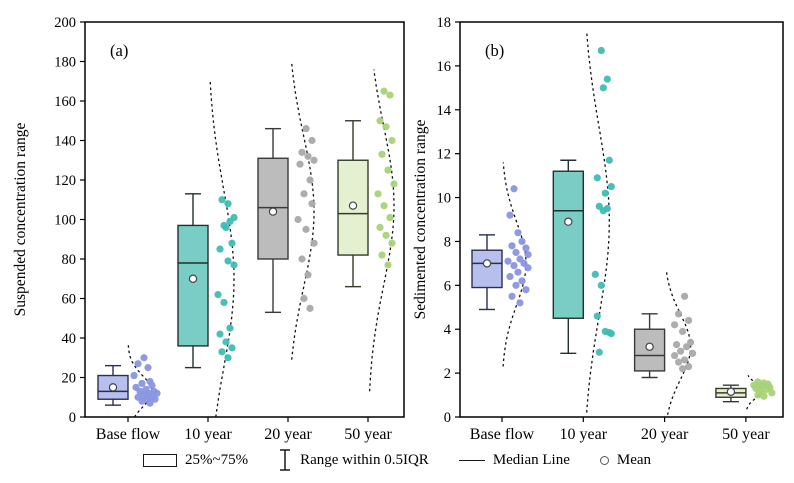  Describe the element at coordinates (420, 220) in the screenshot. I see `y-axis-title: Sedimented concentration range` at that location.